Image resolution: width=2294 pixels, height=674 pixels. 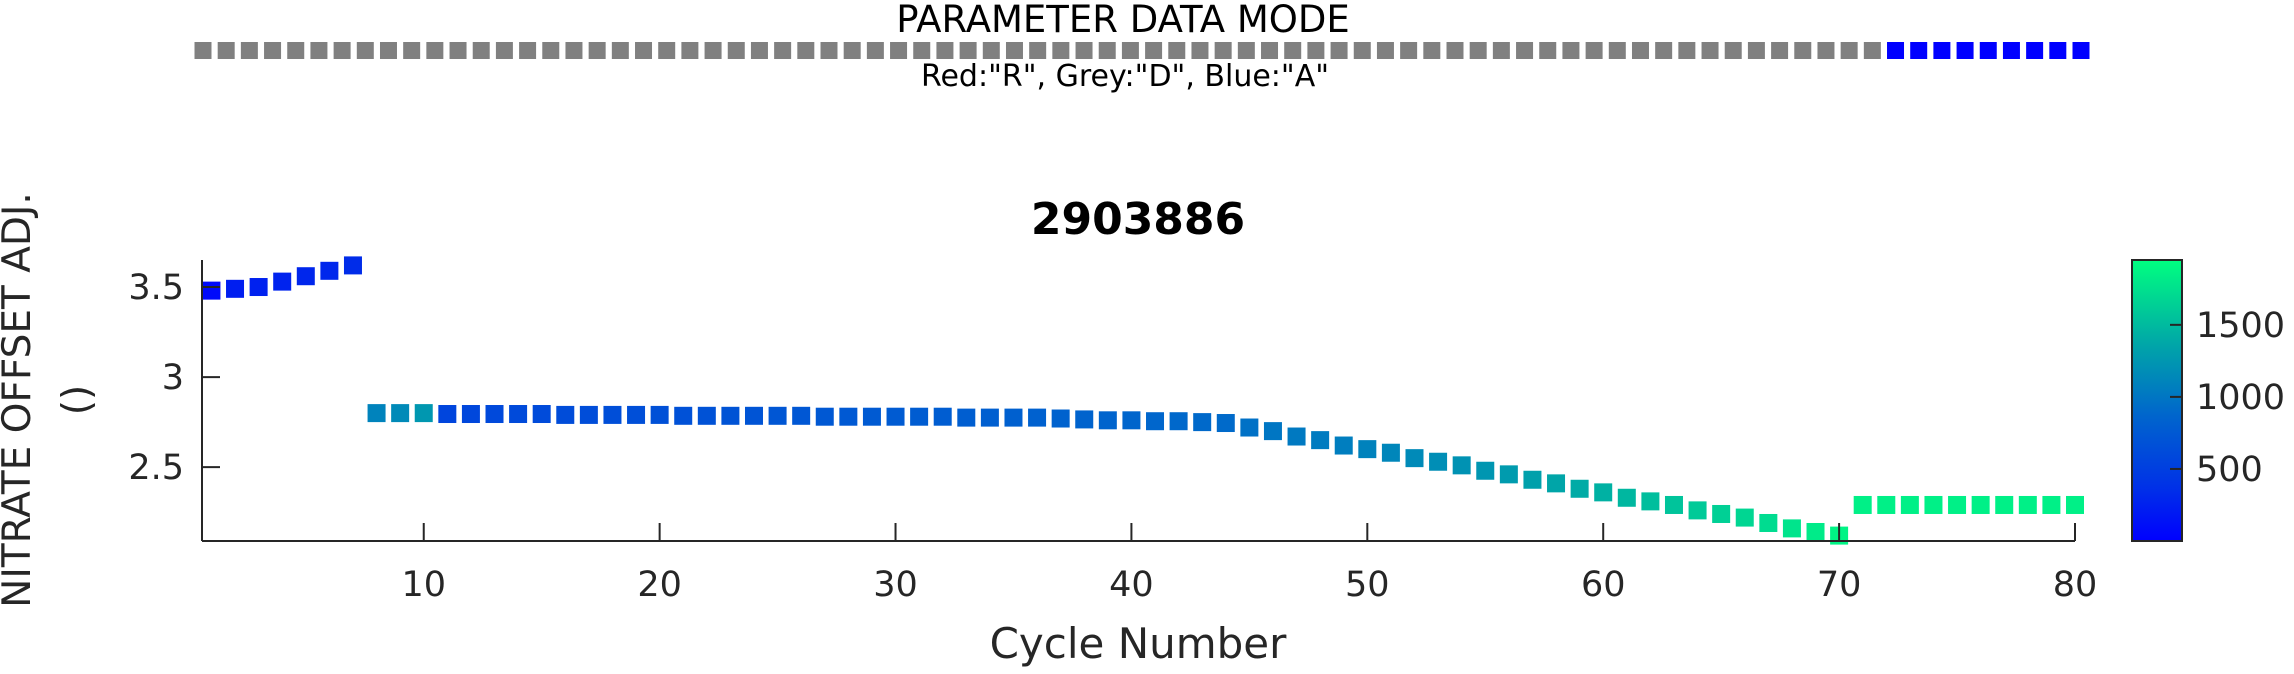 I want to click on y-axis-unit: (), so click(x=77, y=400).